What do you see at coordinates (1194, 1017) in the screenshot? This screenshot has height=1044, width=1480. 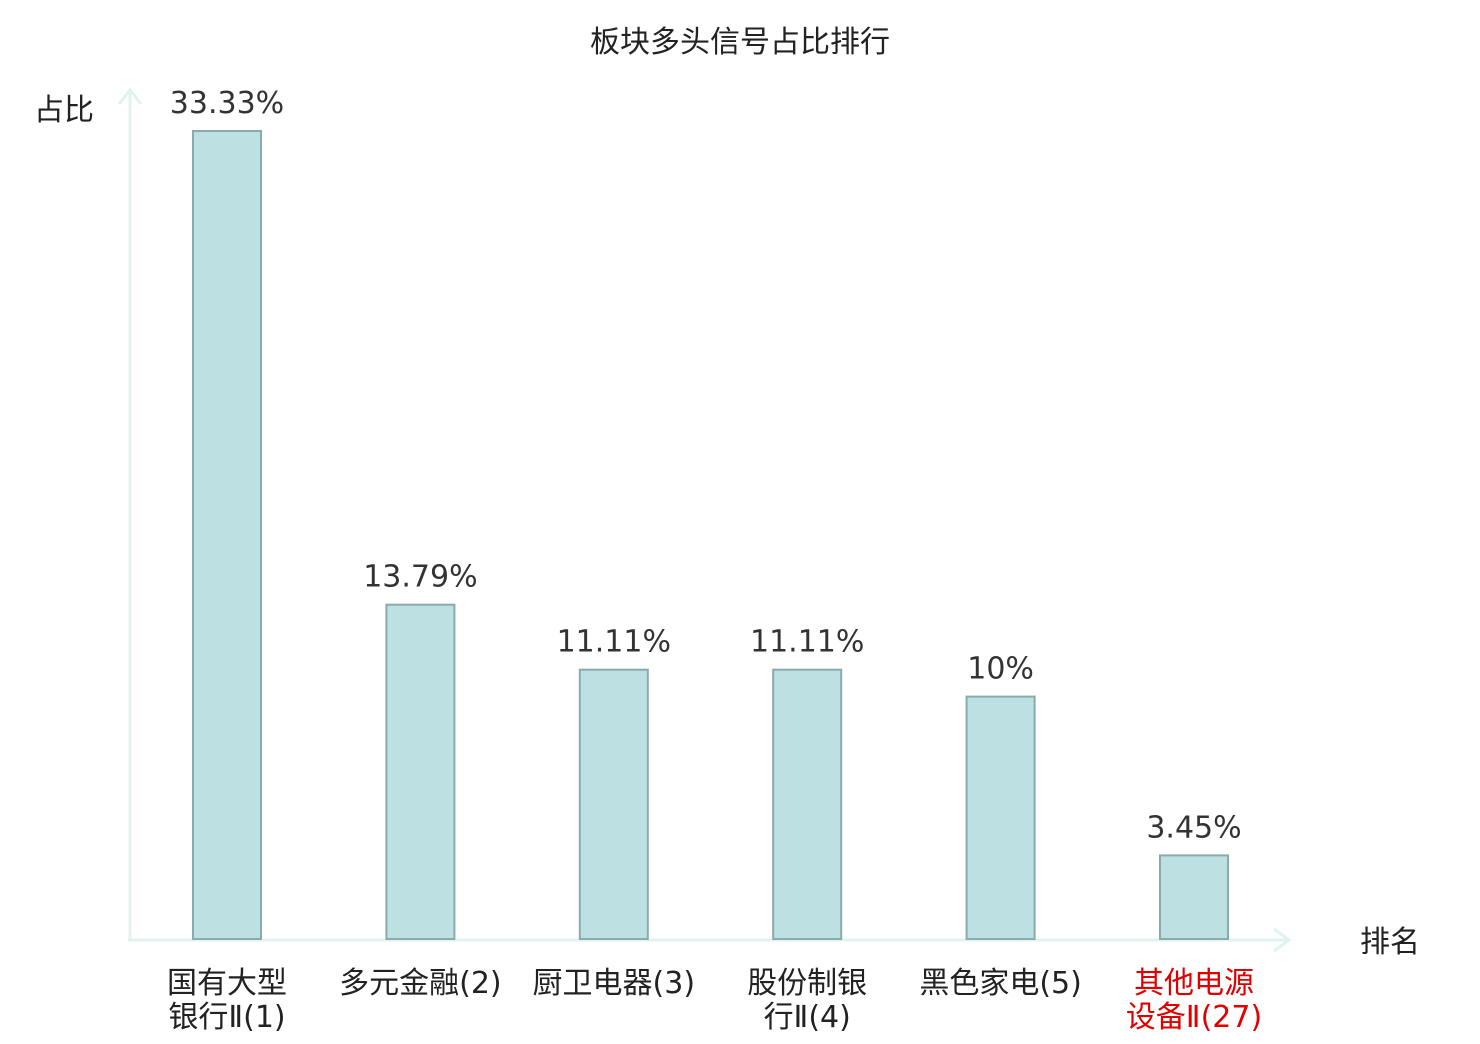 I see `category-label-6-line-2: 设备Ⅱ(27)` at bounding box center [1194, 1017].